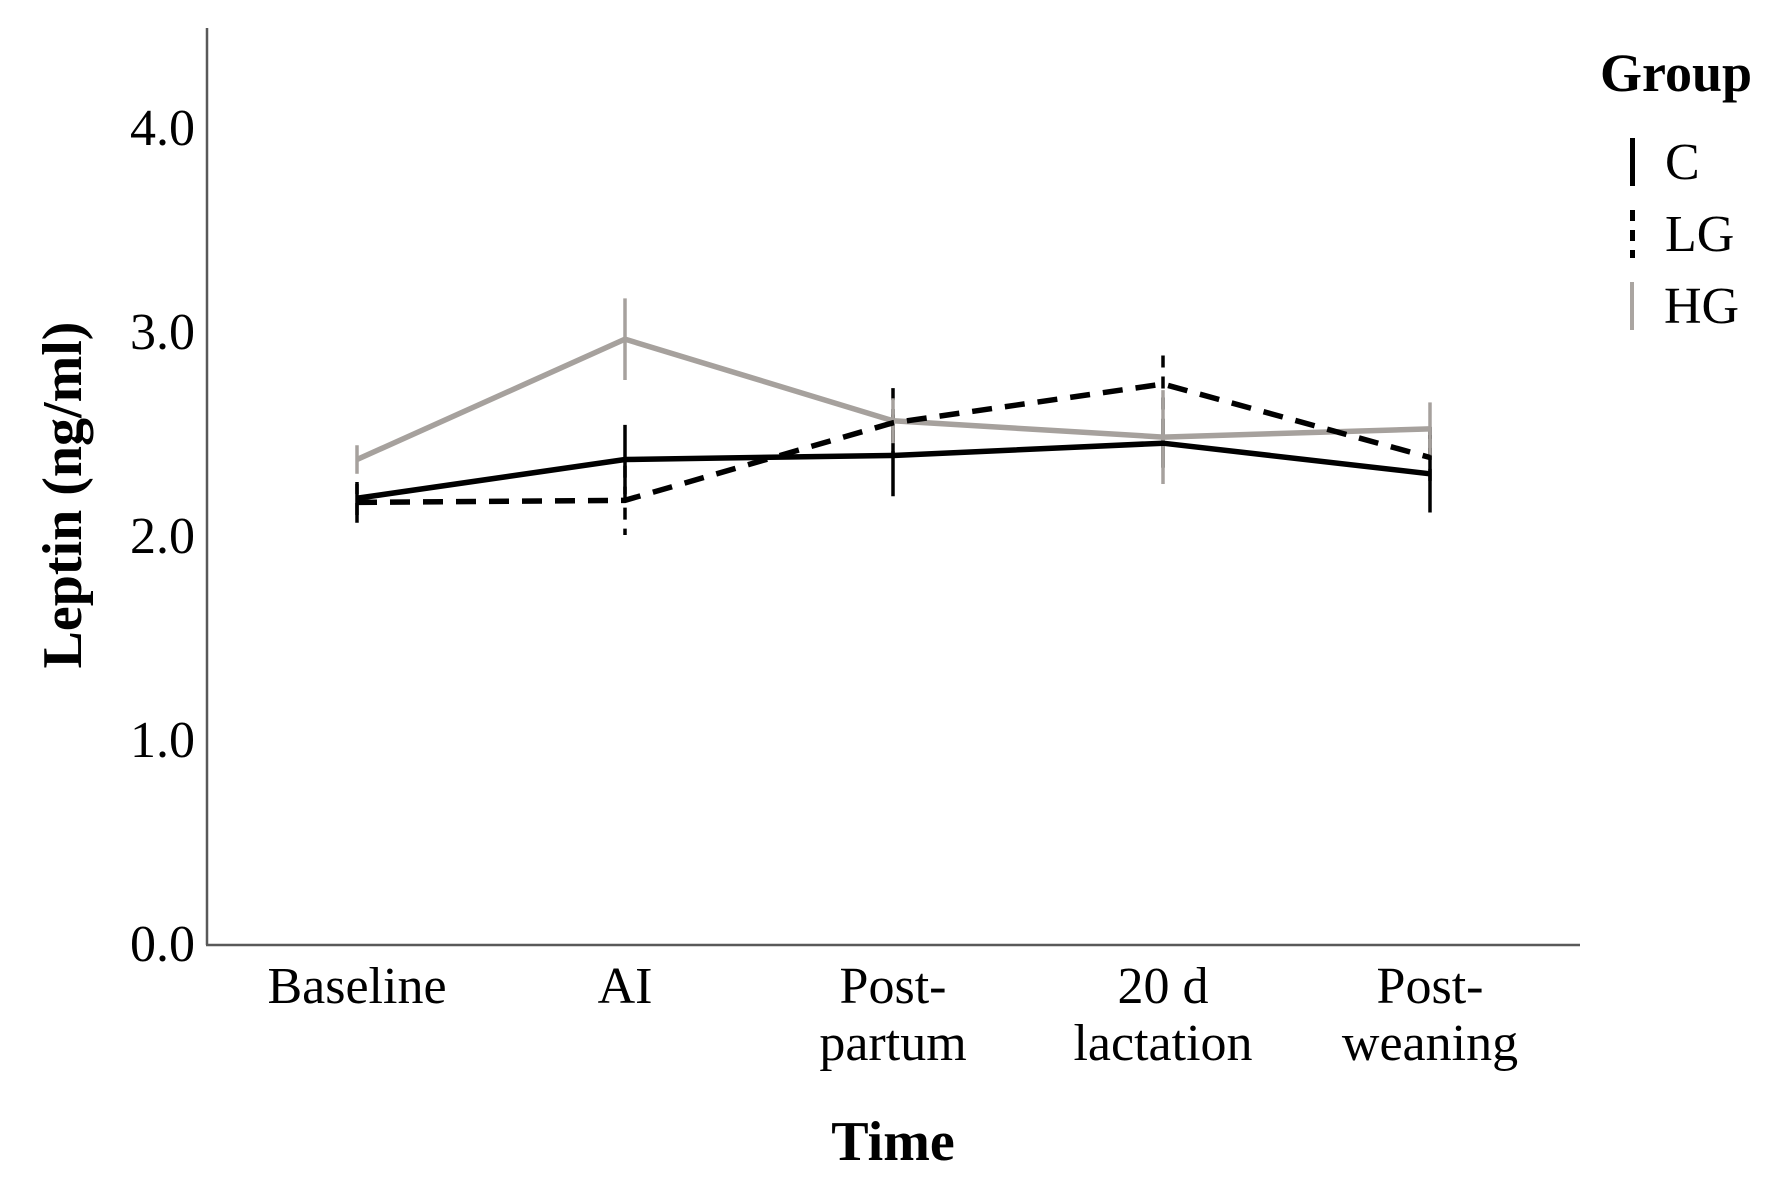  What do you see at coordinates (162, 332) in the screenshot?
I see `y-tick-label: 3.0` at bounding box center [162, 332].